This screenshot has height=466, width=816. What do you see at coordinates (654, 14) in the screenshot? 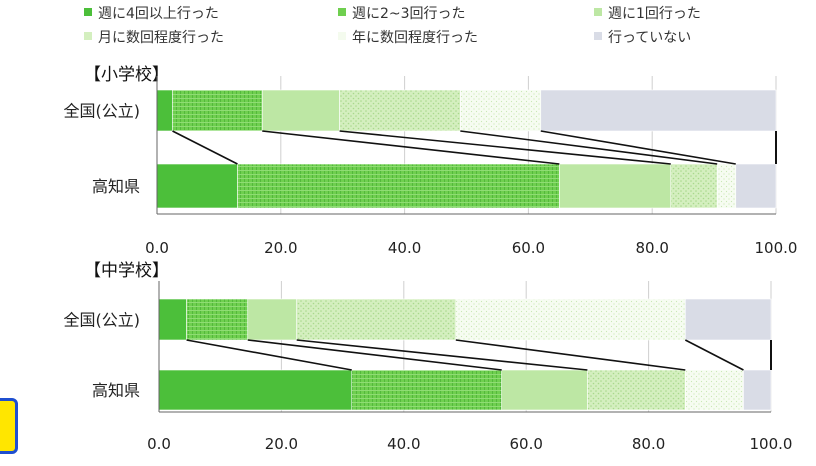
I see `legend-label: 週に1回行った` at bounding box center [654, 14].